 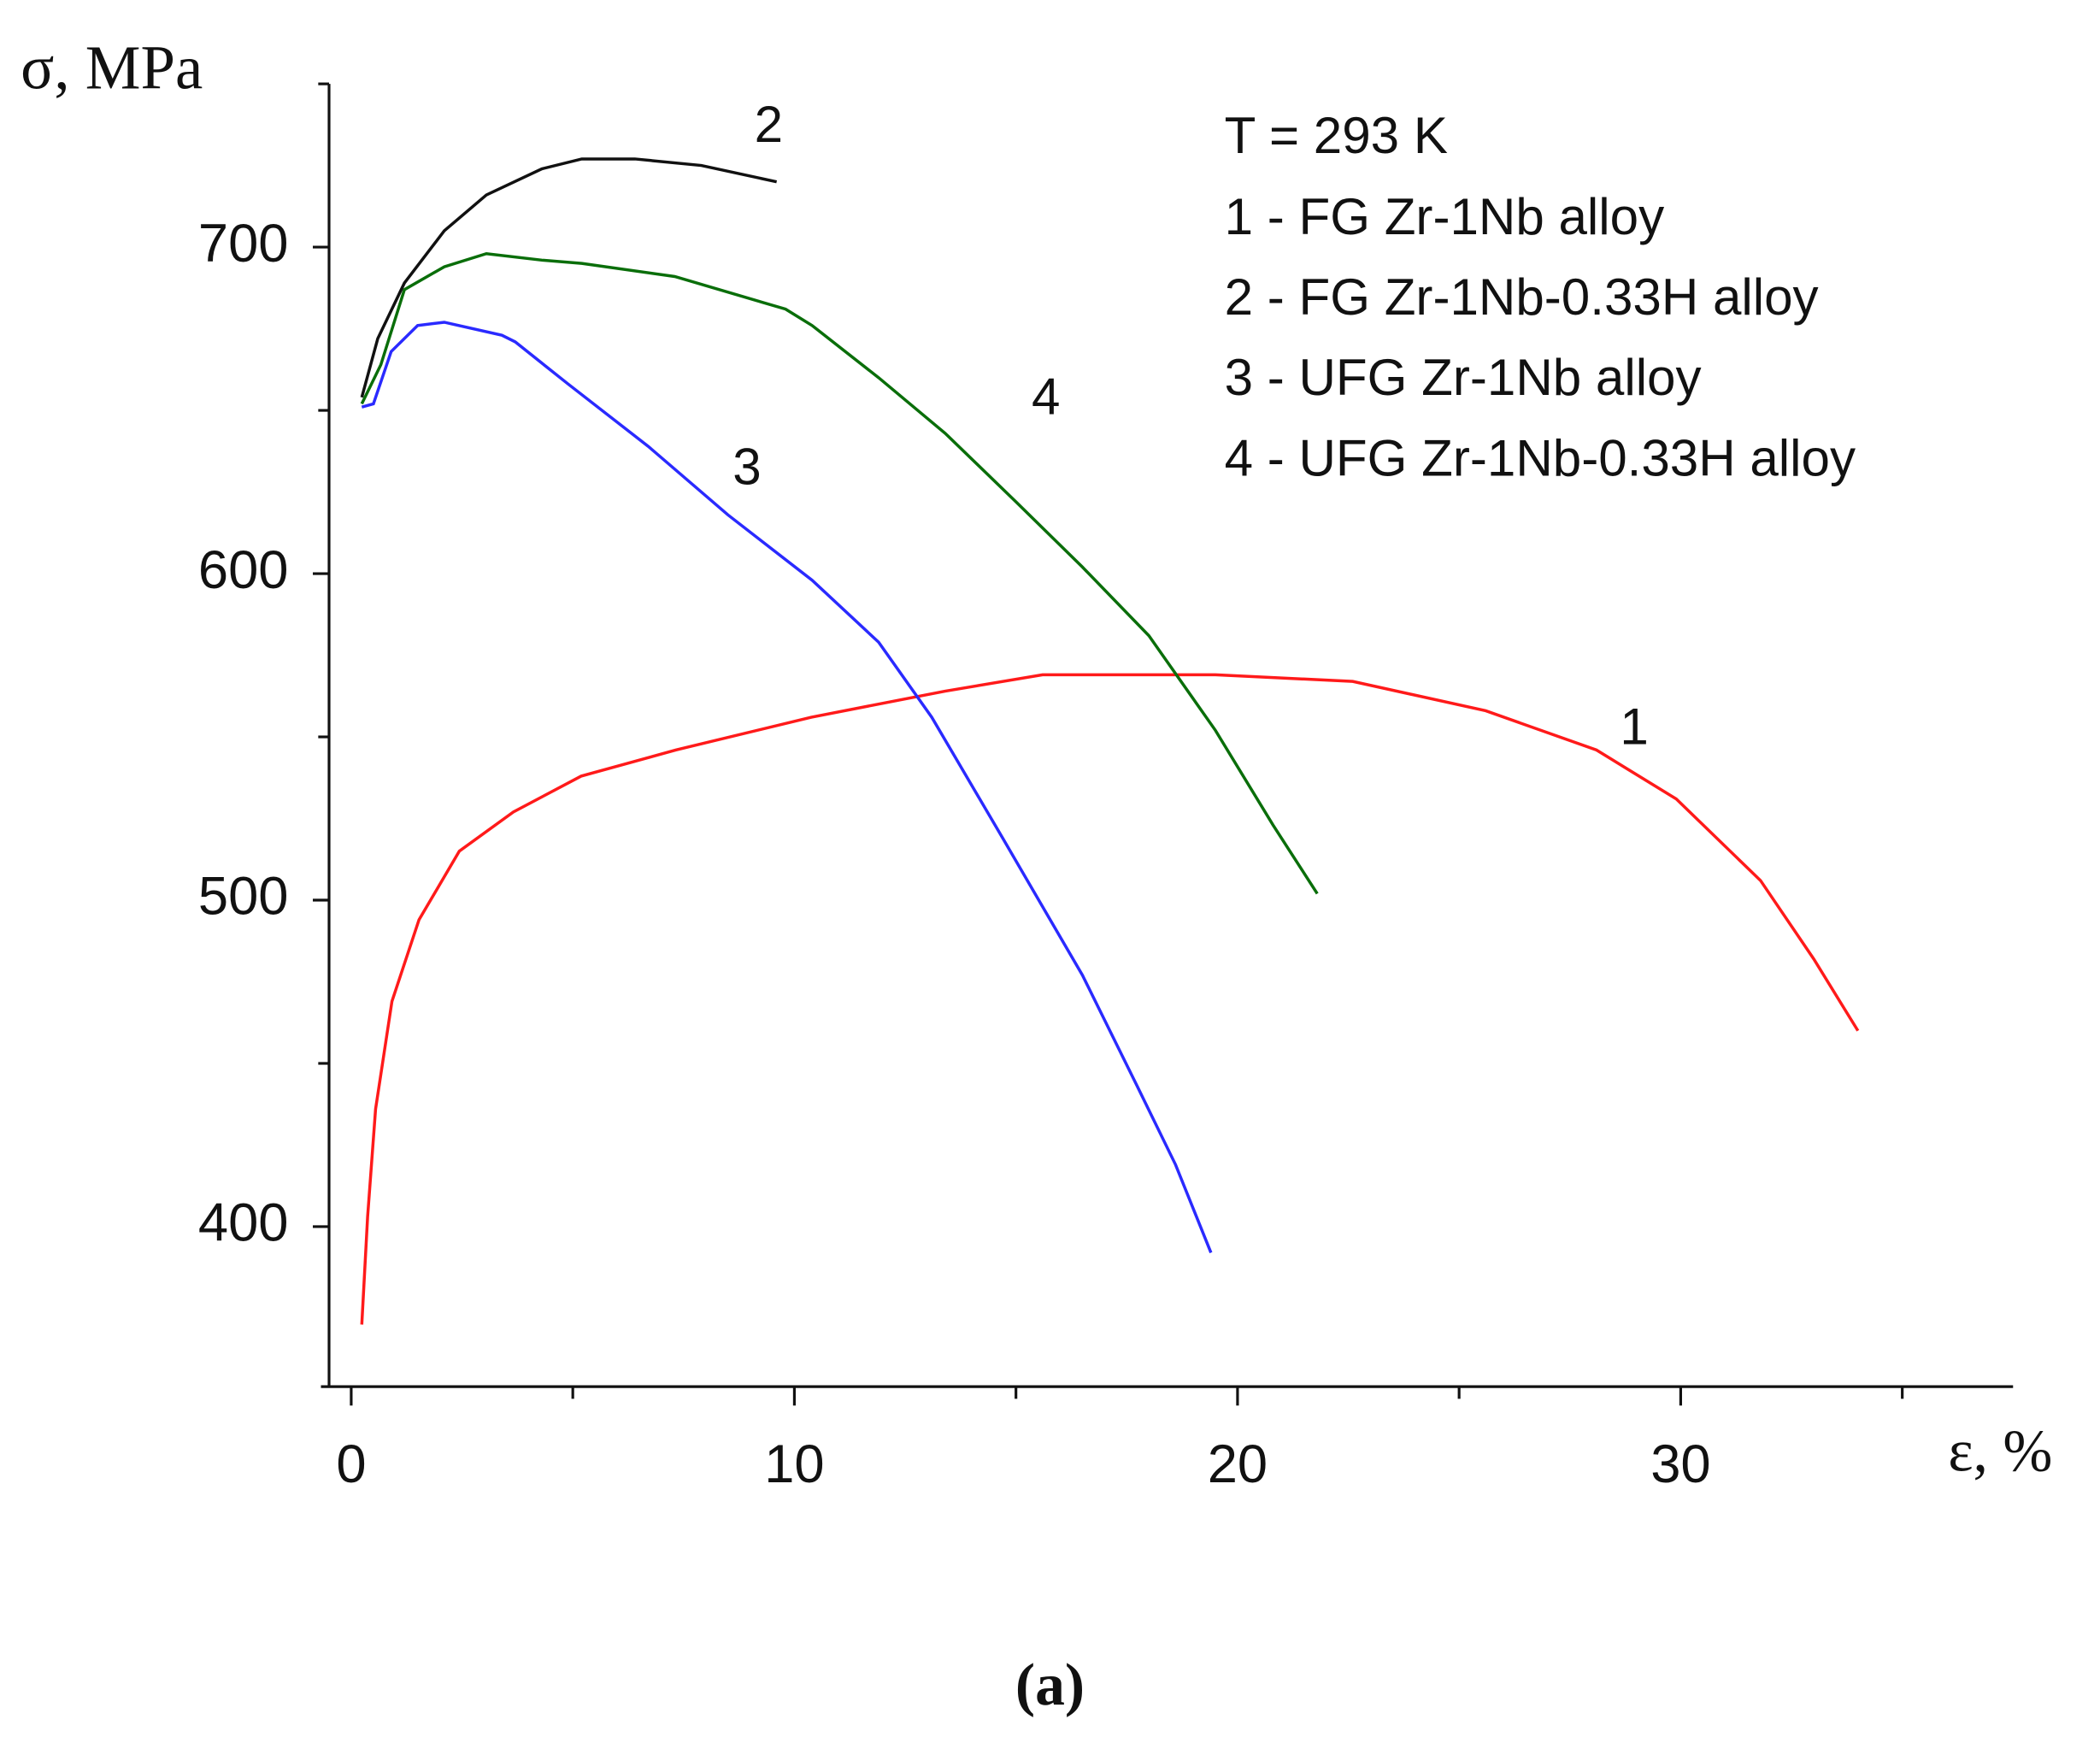 I want to click on legend-entry: 4 - UFG Zr-1Nb-0.33H alloy, so click(x=1540, y=458).